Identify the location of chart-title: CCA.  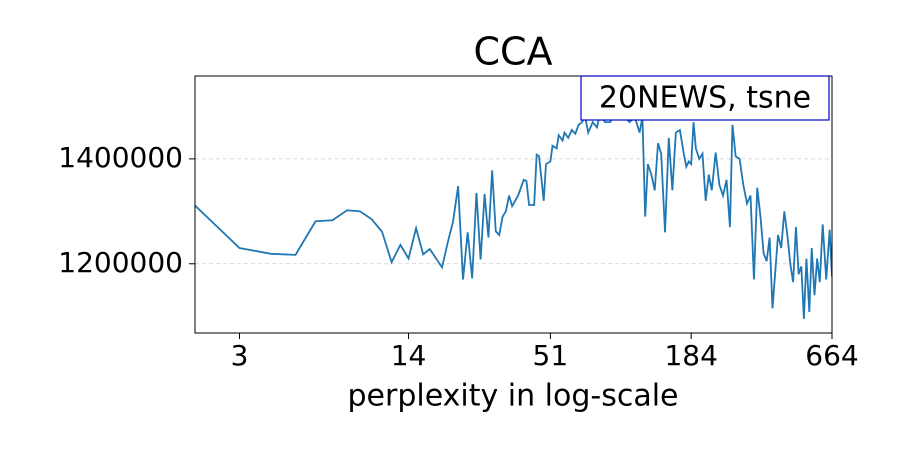
(512, 52).